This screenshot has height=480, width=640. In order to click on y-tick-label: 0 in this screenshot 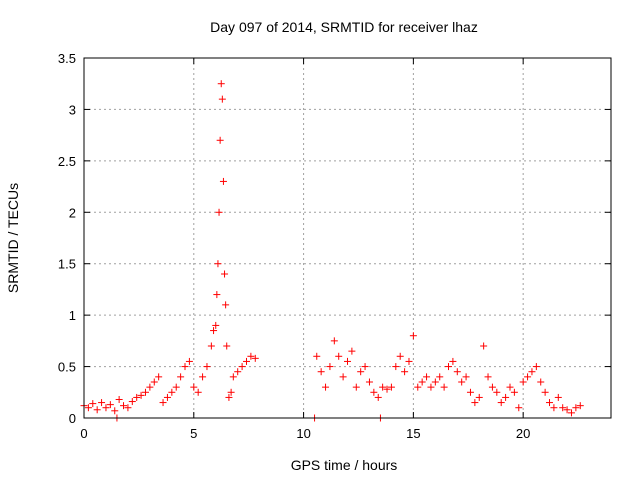, I will do `click(72, 418)`.